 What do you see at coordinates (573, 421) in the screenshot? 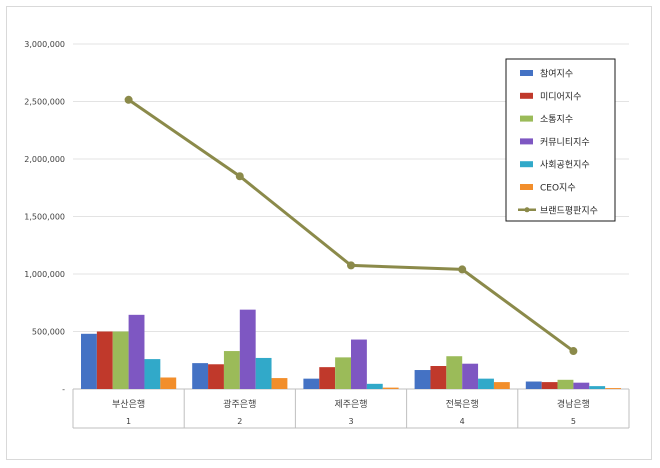
I see `x-tick-number: 5` at bounding box center [573, 421].